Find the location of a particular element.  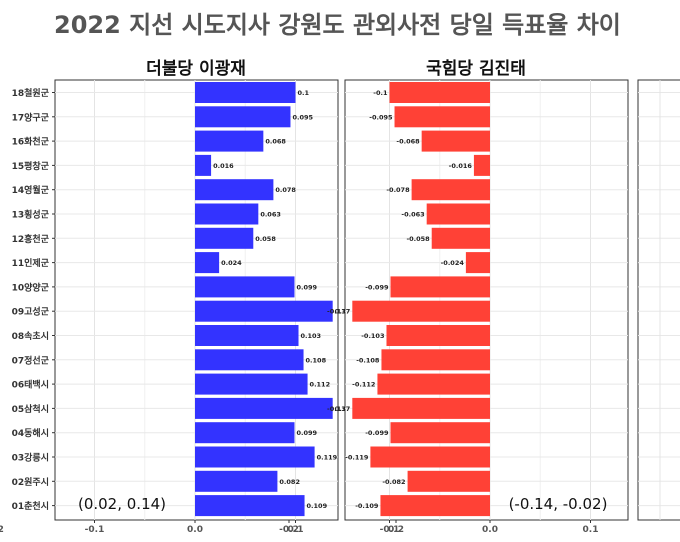

data-label: 0.103 is located at coordinates (311, 336).